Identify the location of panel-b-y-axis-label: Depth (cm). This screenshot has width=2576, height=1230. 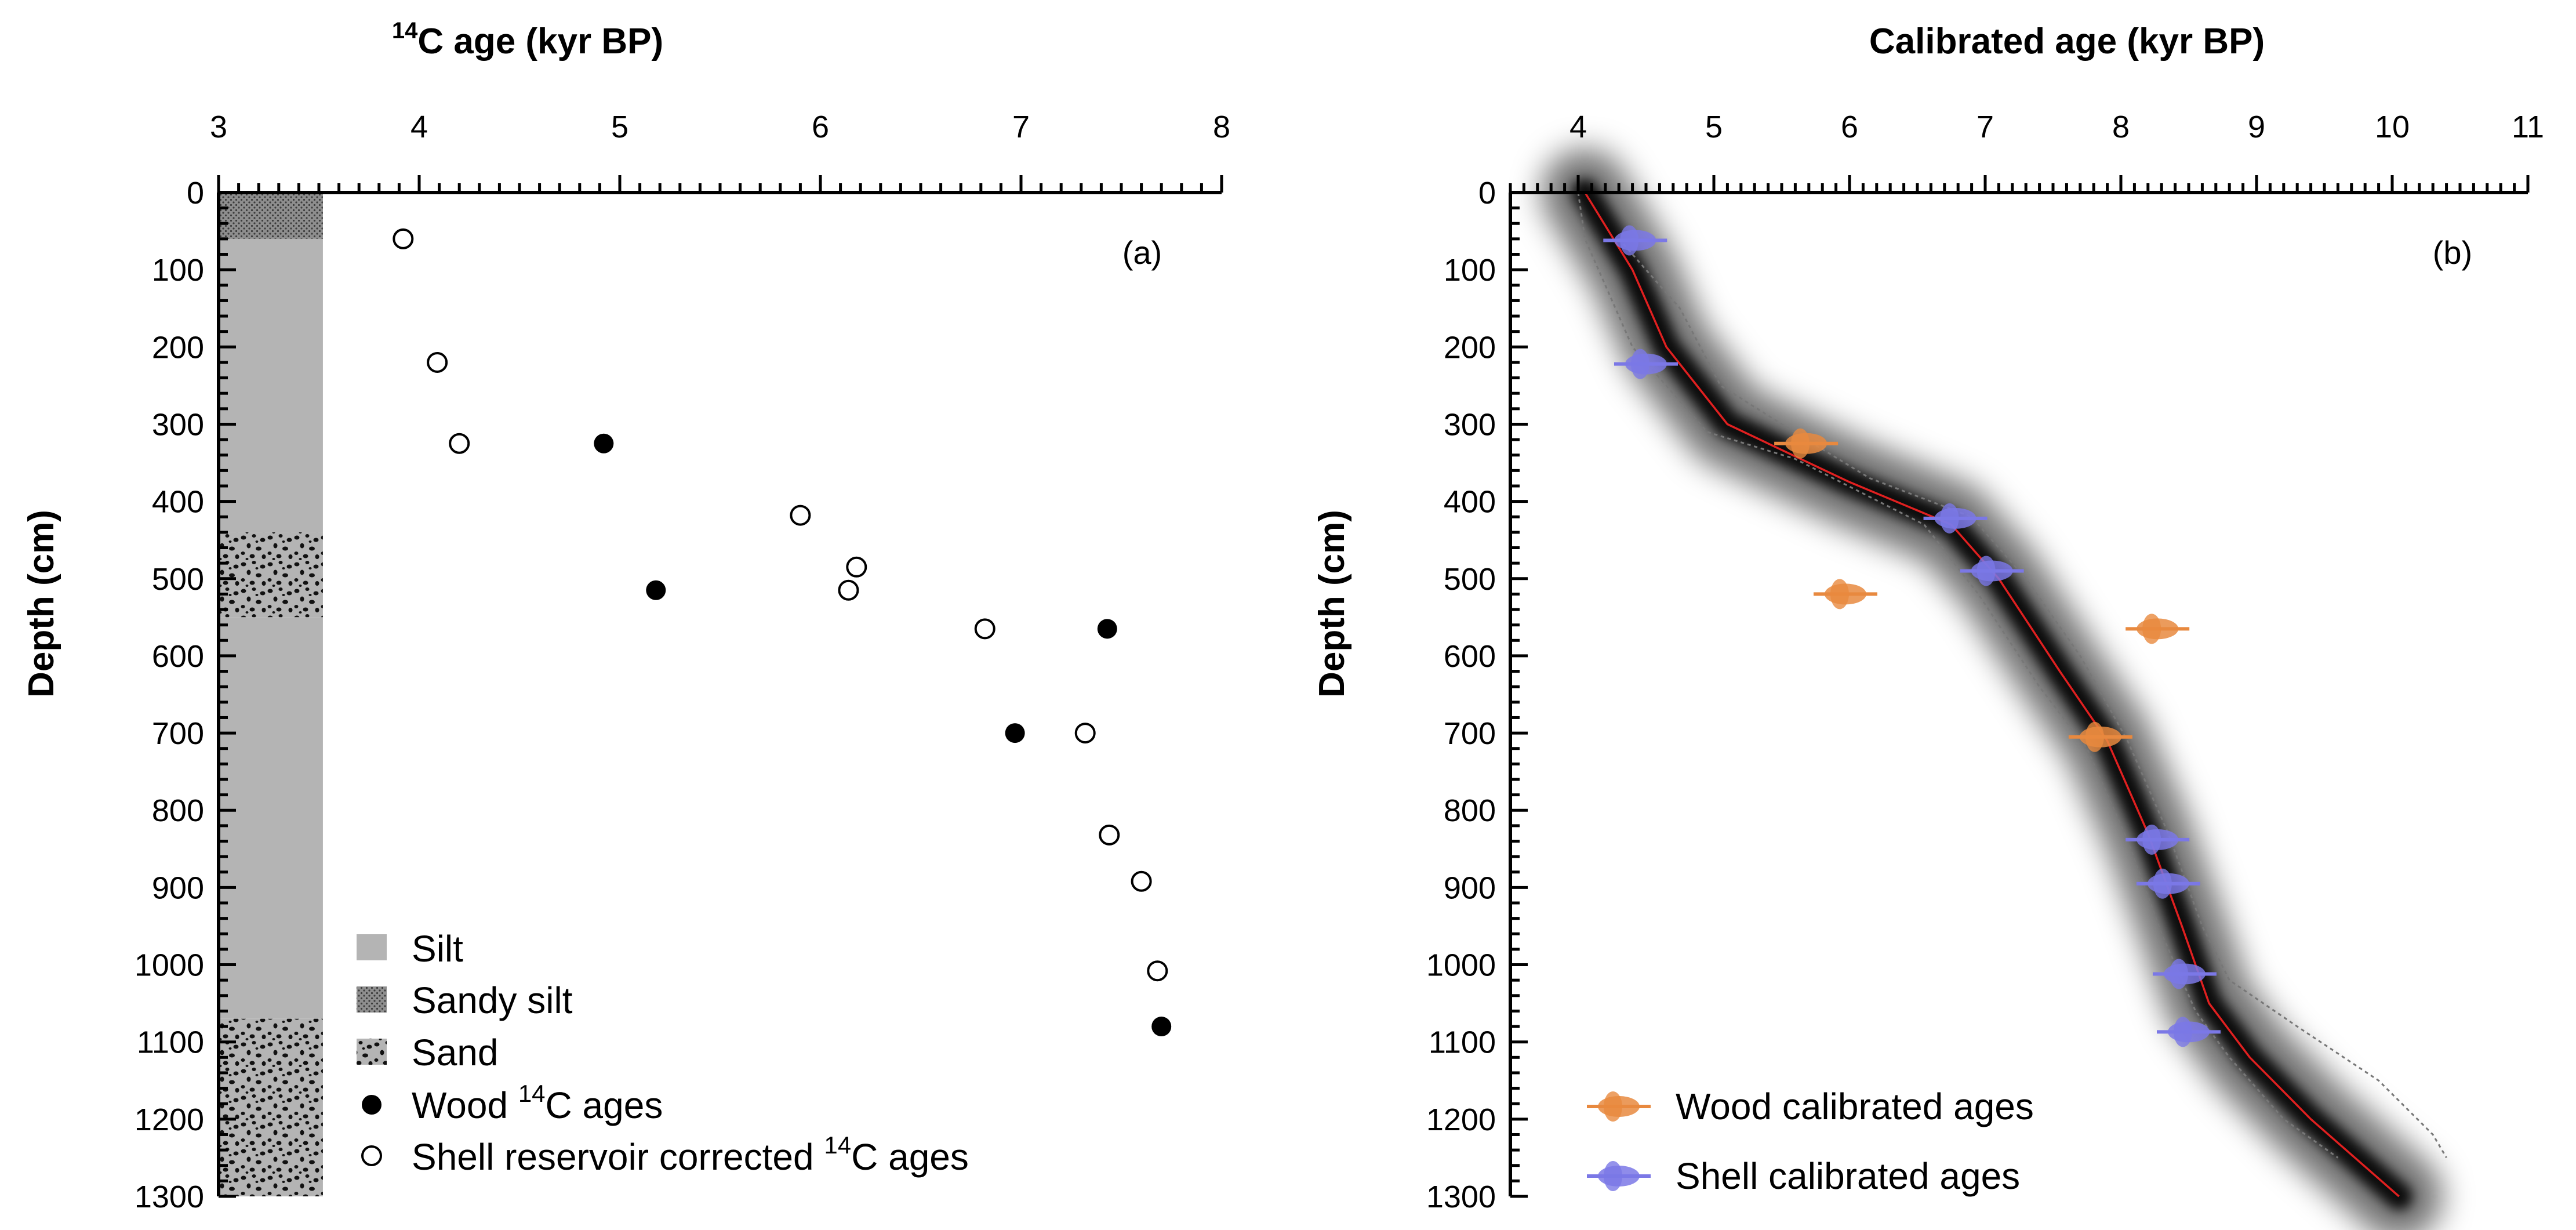
(1332, 604).